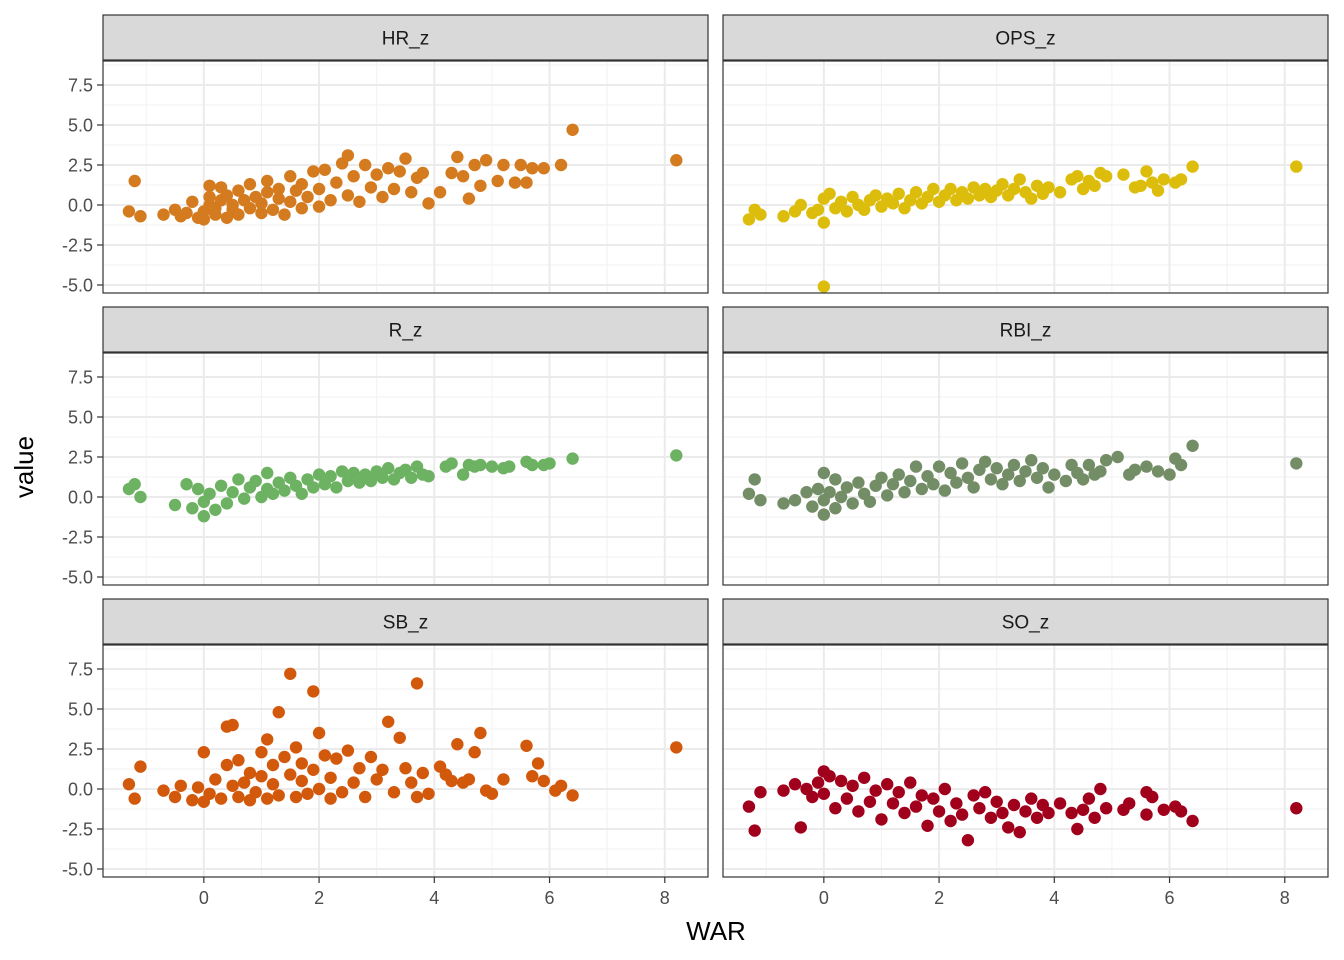 Image resolution: width=1344 pixels, height=960 pixels. Describe the element at coordinates (405, 154) in the screenshot. I see `facet-panel-hr-z: HR_z` at that location.